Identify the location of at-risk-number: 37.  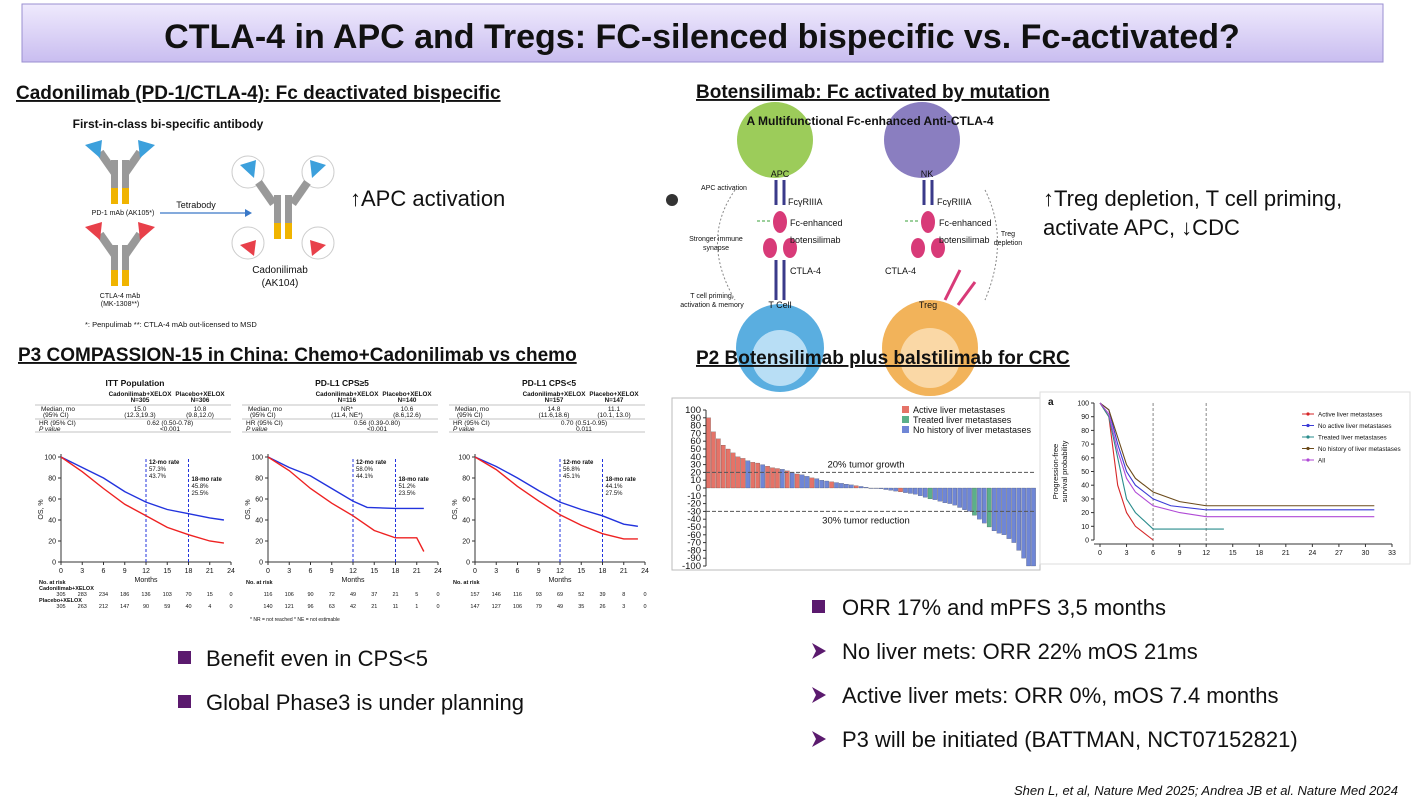
(374, 595).